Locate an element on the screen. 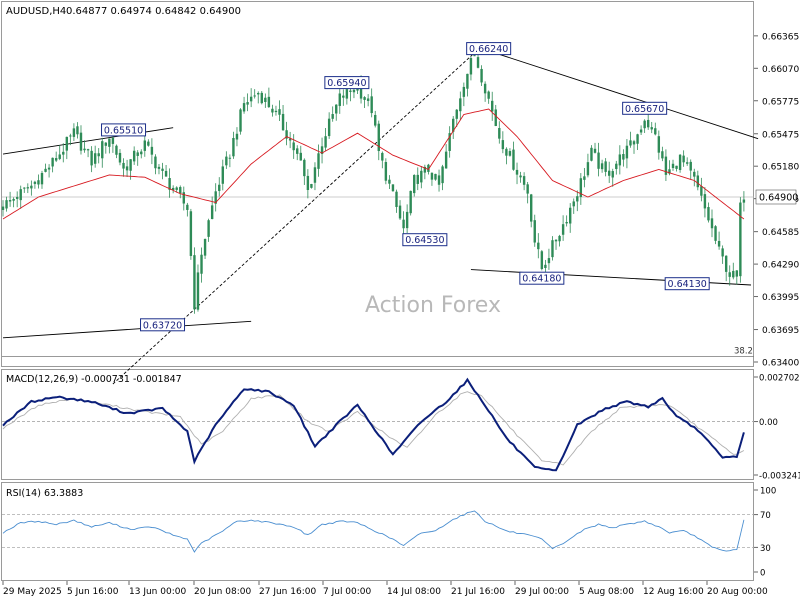  annotation-label: 0.64130 is located at coordinates (687, 284).